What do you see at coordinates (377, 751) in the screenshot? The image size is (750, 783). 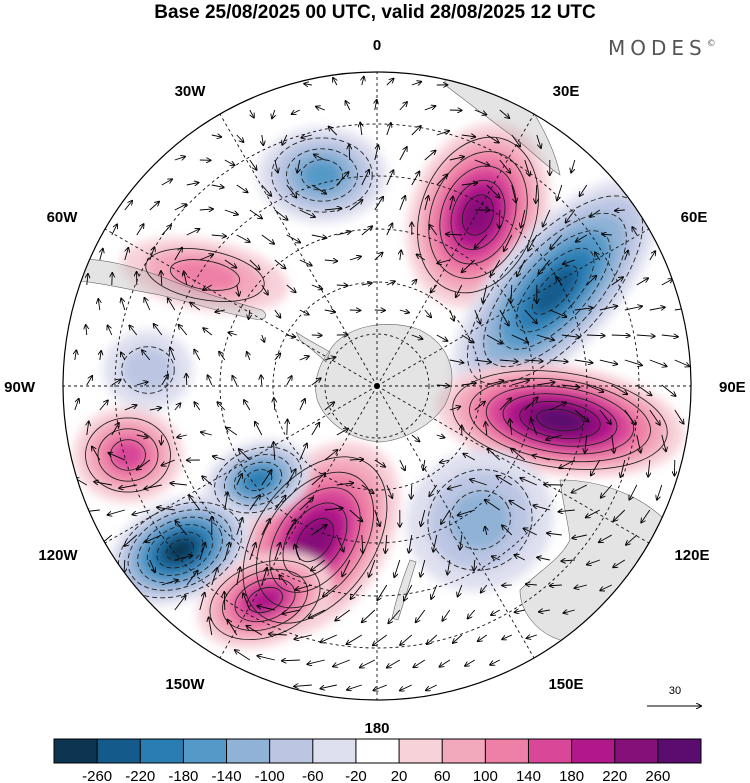 I see `colorbar-frame` at bounding box center [377, 751].